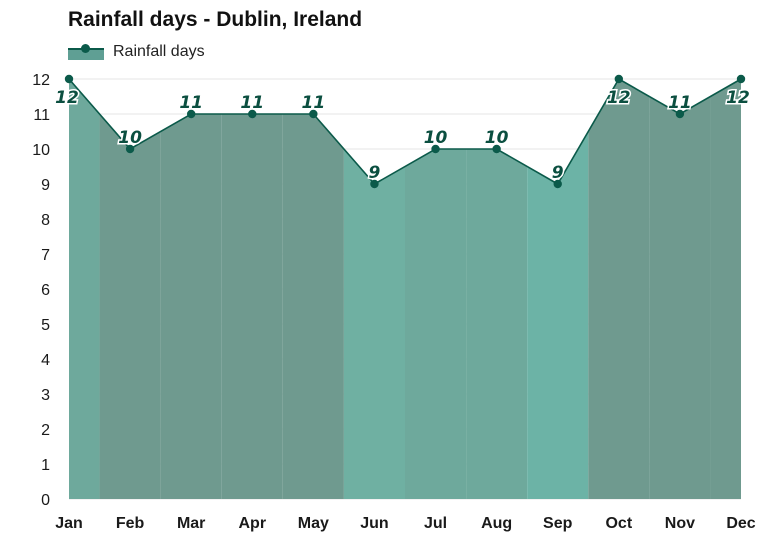  I want to click on y-tick-label: 6, so click(45, 290).